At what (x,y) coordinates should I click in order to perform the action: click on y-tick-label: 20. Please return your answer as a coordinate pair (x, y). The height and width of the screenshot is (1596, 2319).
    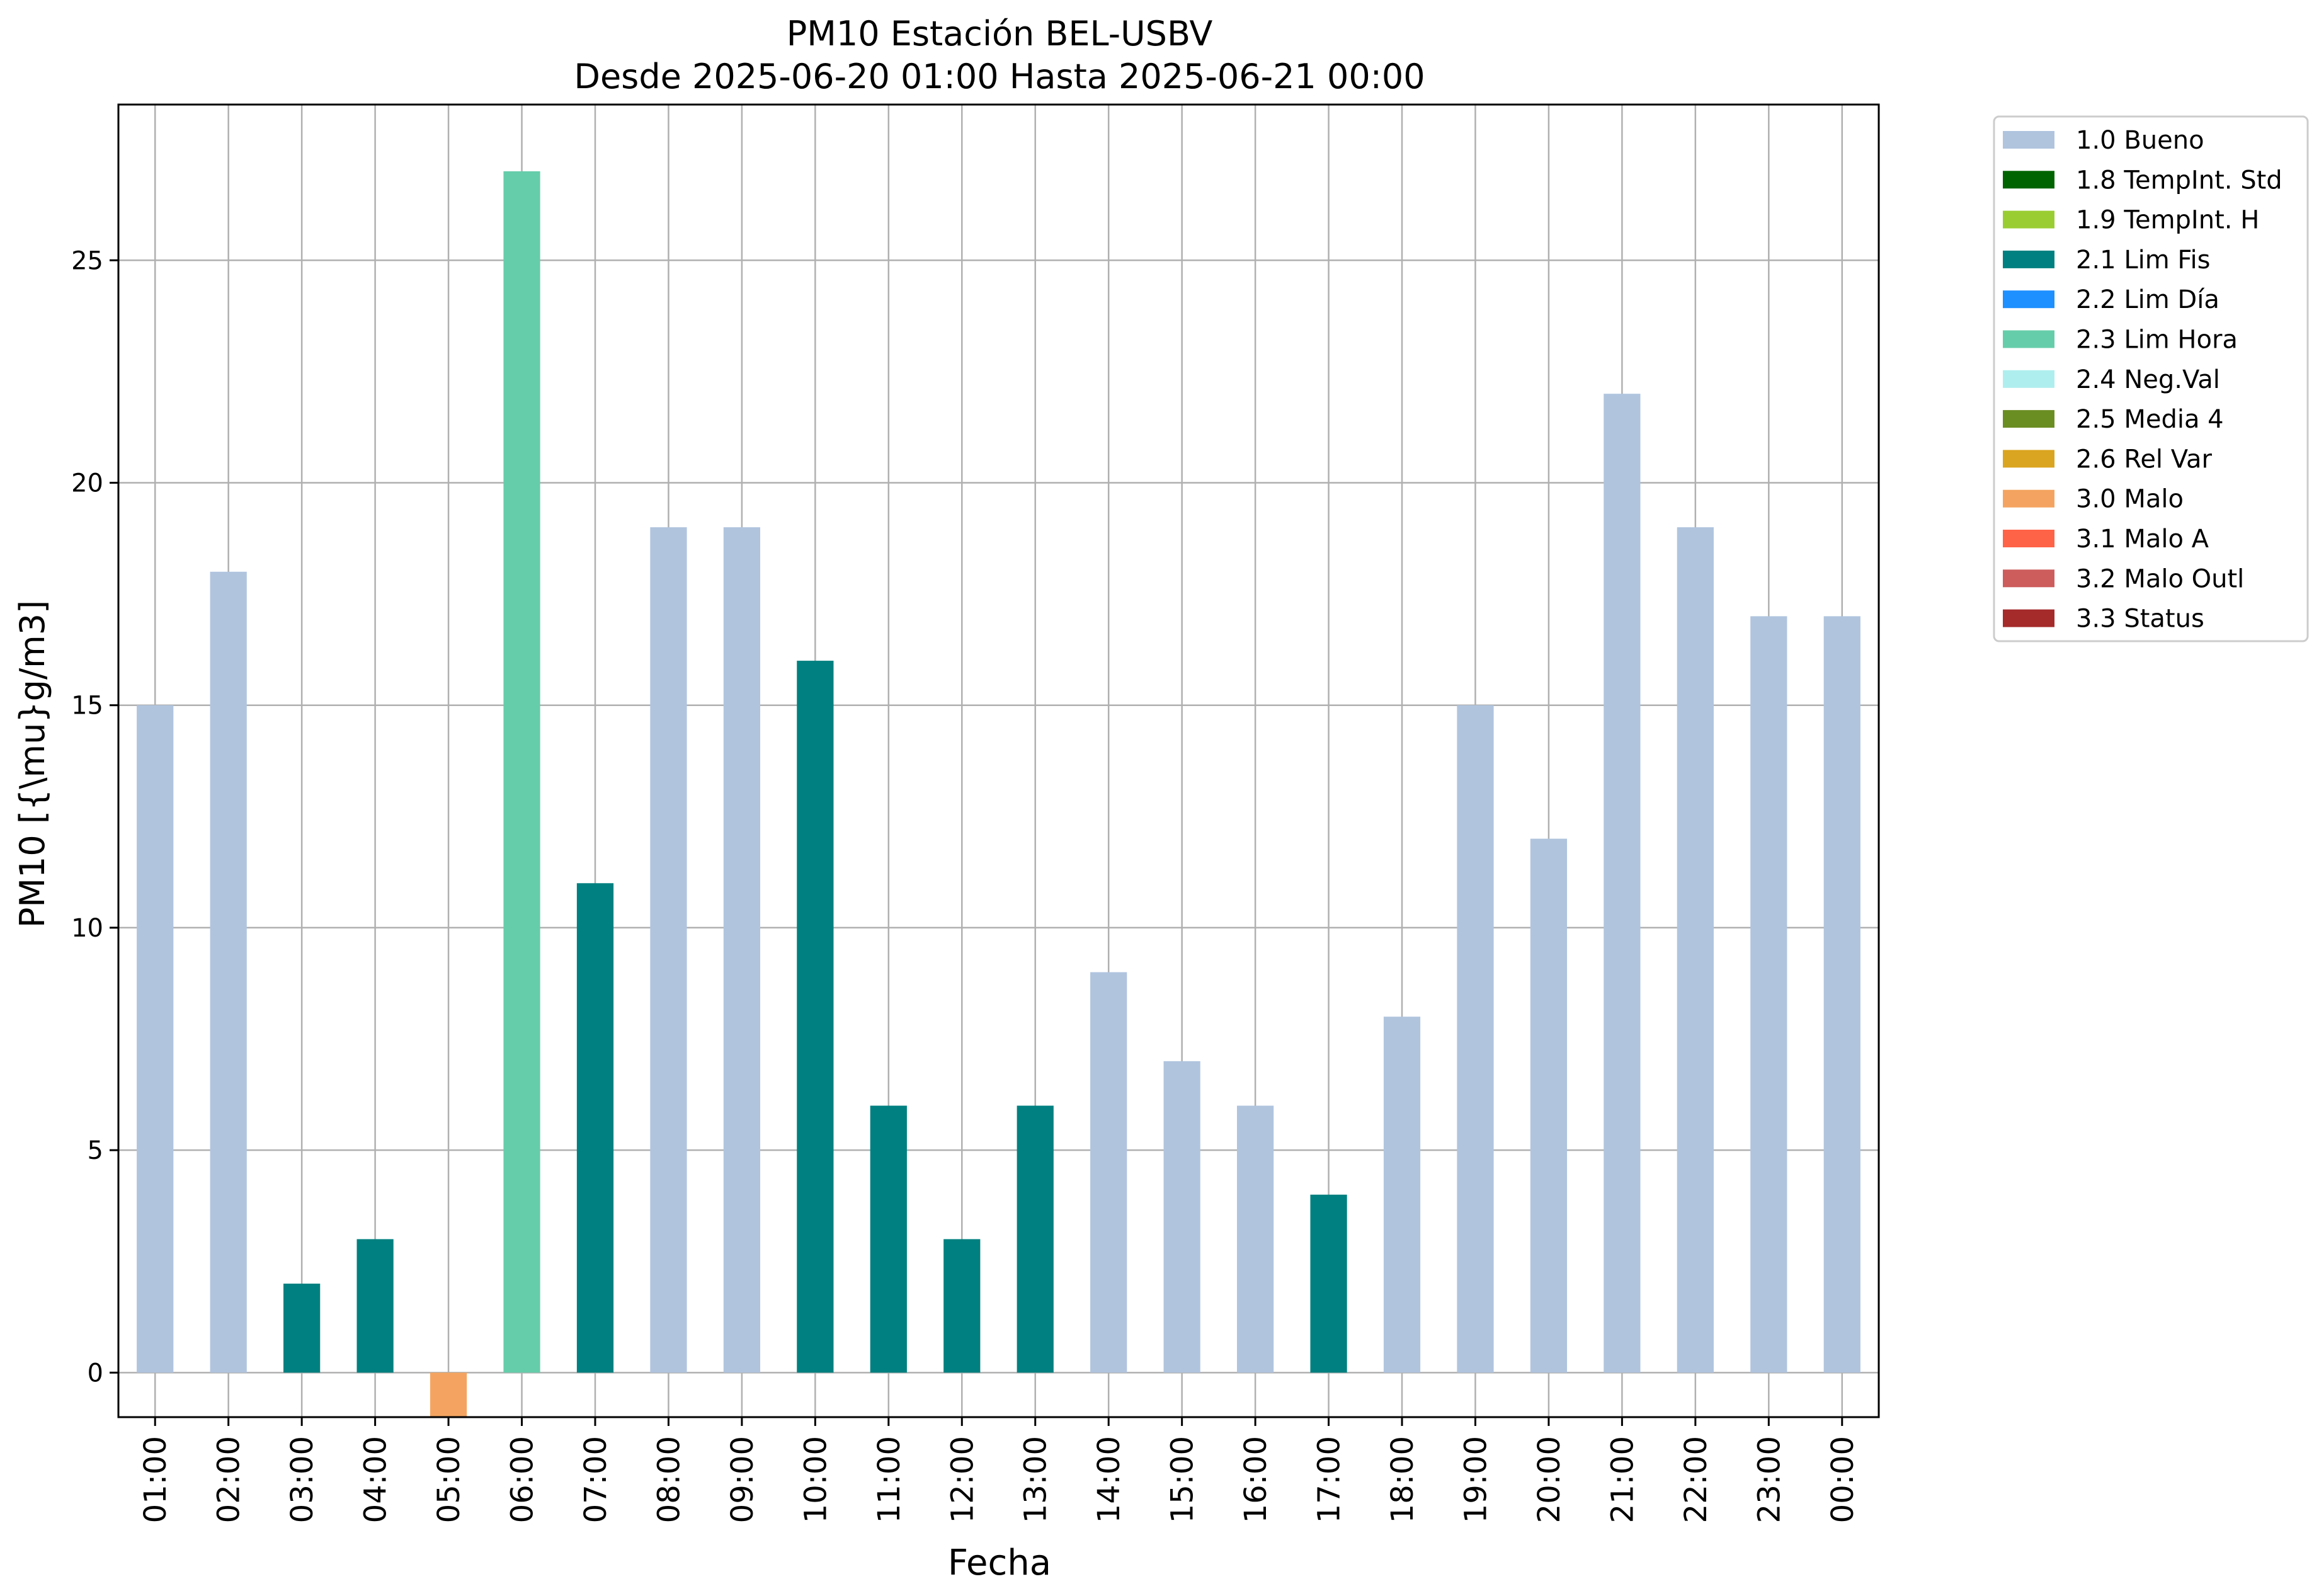
    Looking at the image, I should click on (87, 483).